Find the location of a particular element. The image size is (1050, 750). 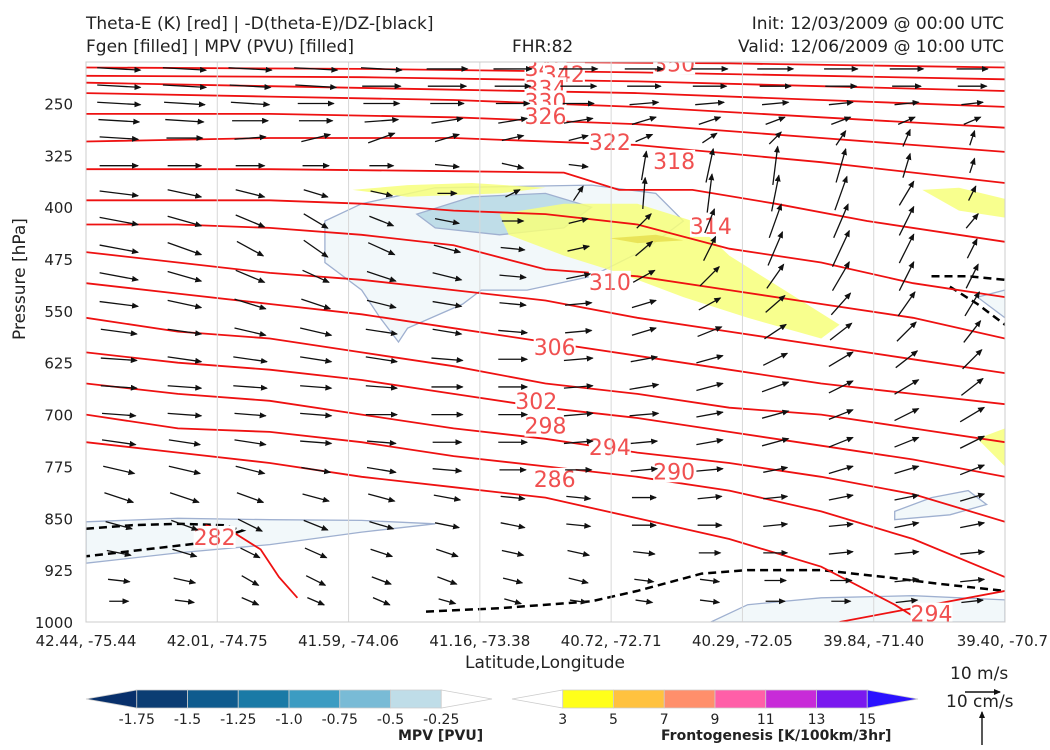

theta-e-label: 318 is located at coordinates (674, 162).